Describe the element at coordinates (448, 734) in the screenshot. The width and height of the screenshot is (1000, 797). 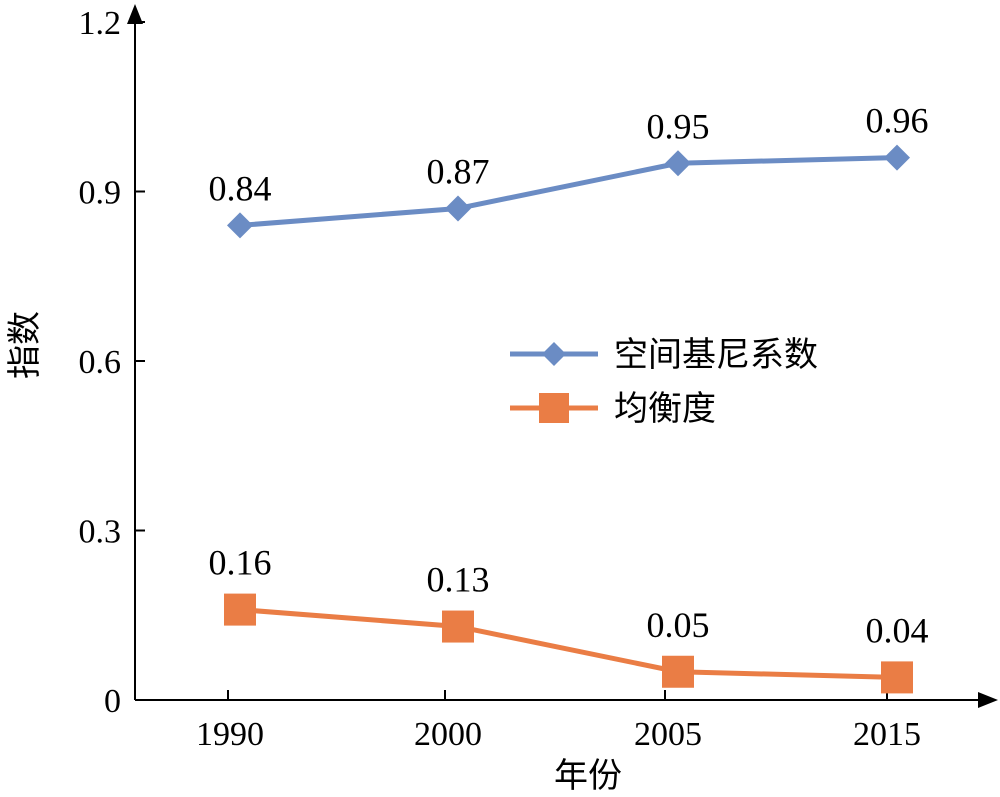
I see `x-tick-label: 2000` at that location.